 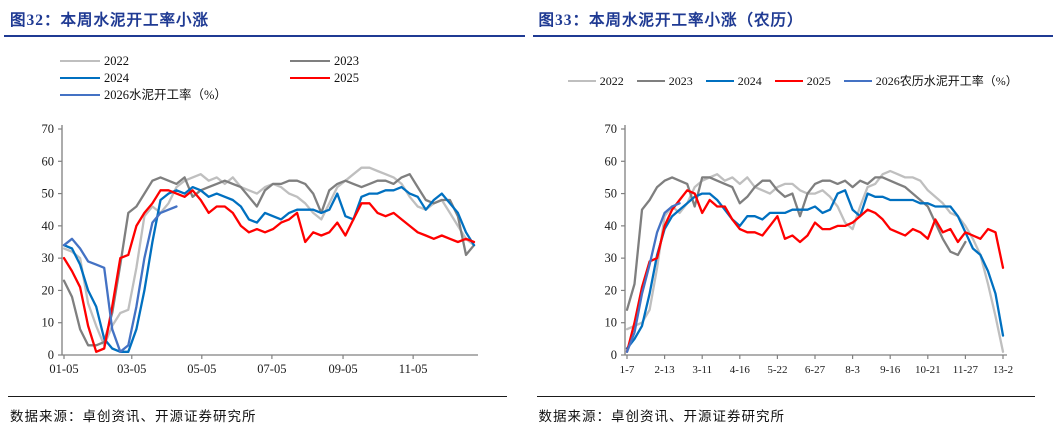 What do you see at coordinates (275, 95) in the screenshot?
I see `legend-item-2026: 2026水泥开工率（%）` at bounding box center [275, 95].